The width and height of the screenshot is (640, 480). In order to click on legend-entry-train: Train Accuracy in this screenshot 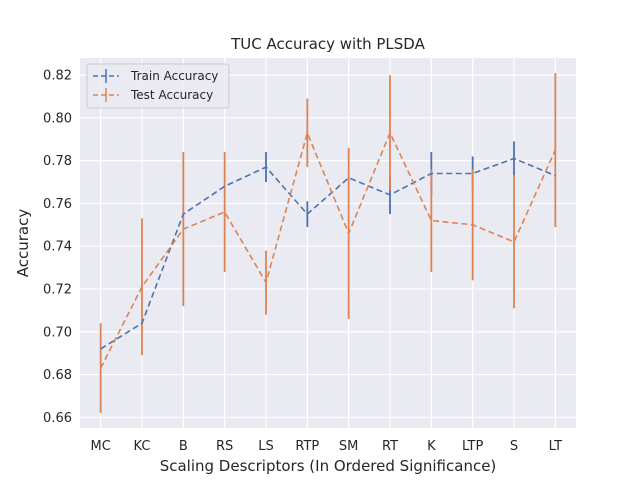, I will do `click(155, 76)`.